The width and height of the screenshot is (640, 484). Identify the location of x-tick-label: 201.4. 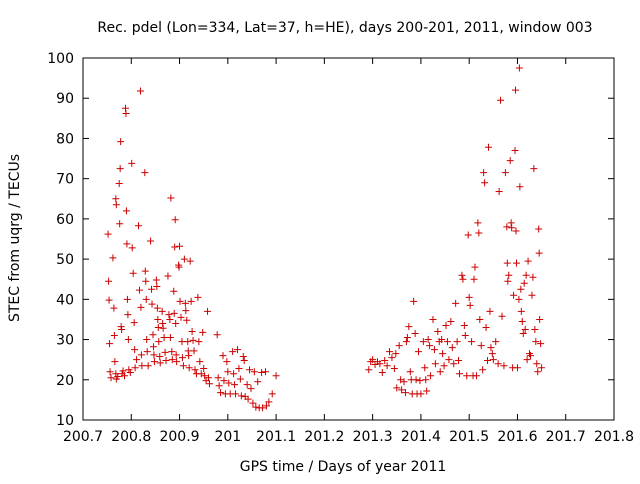
(421, 437).